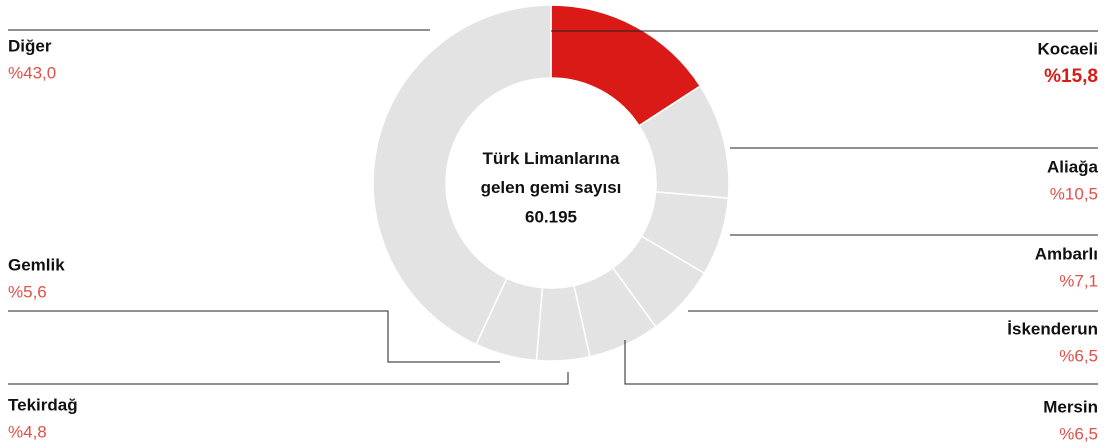  Describe the element at coordinates (462, 175) in the screenshot. I see `donut-slice` at that location.